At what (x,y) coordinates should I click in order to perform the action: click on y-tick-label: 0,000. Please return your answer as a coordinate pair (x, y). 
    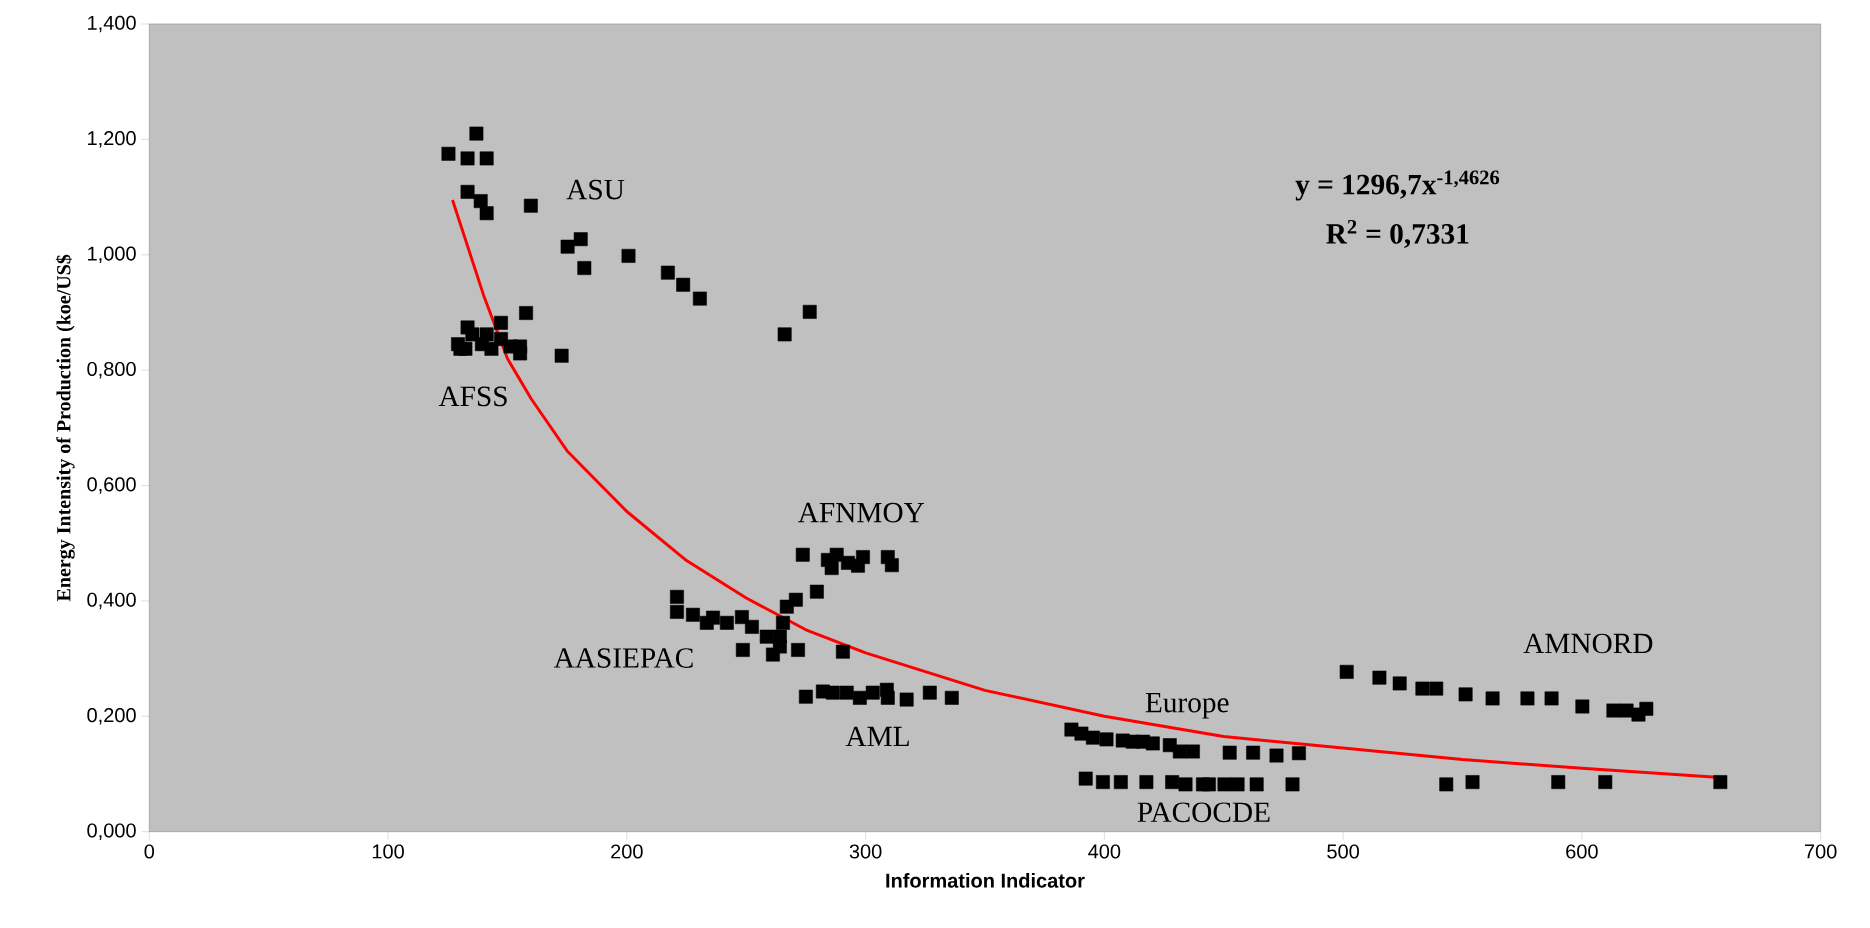
    Looking at the image, I should click on (111, 832).